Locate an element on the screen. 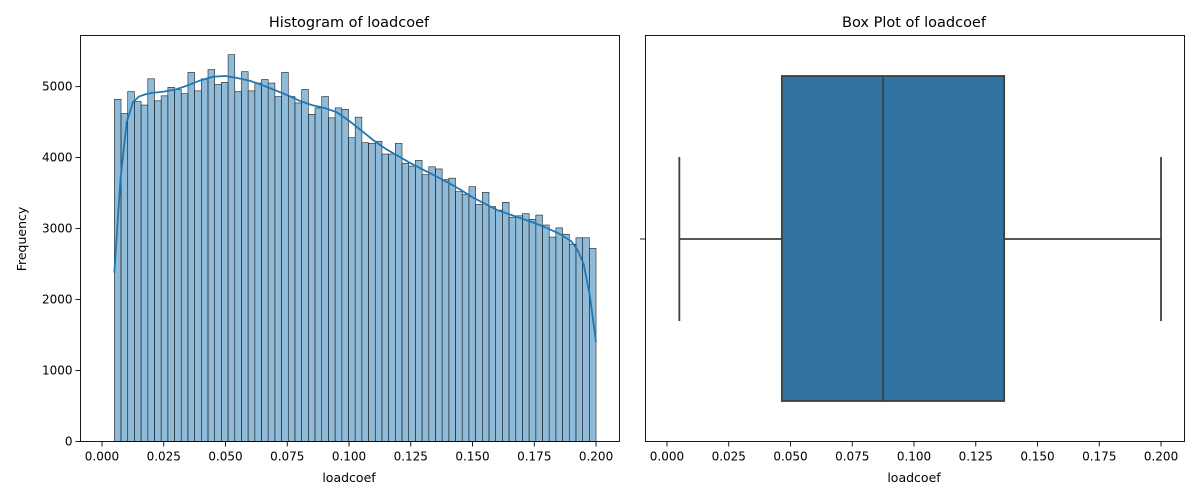 The width and height of the screenshot is (1200, 500). histogram-title: Histogram of loadcoef is located at coordinates (349, 23).